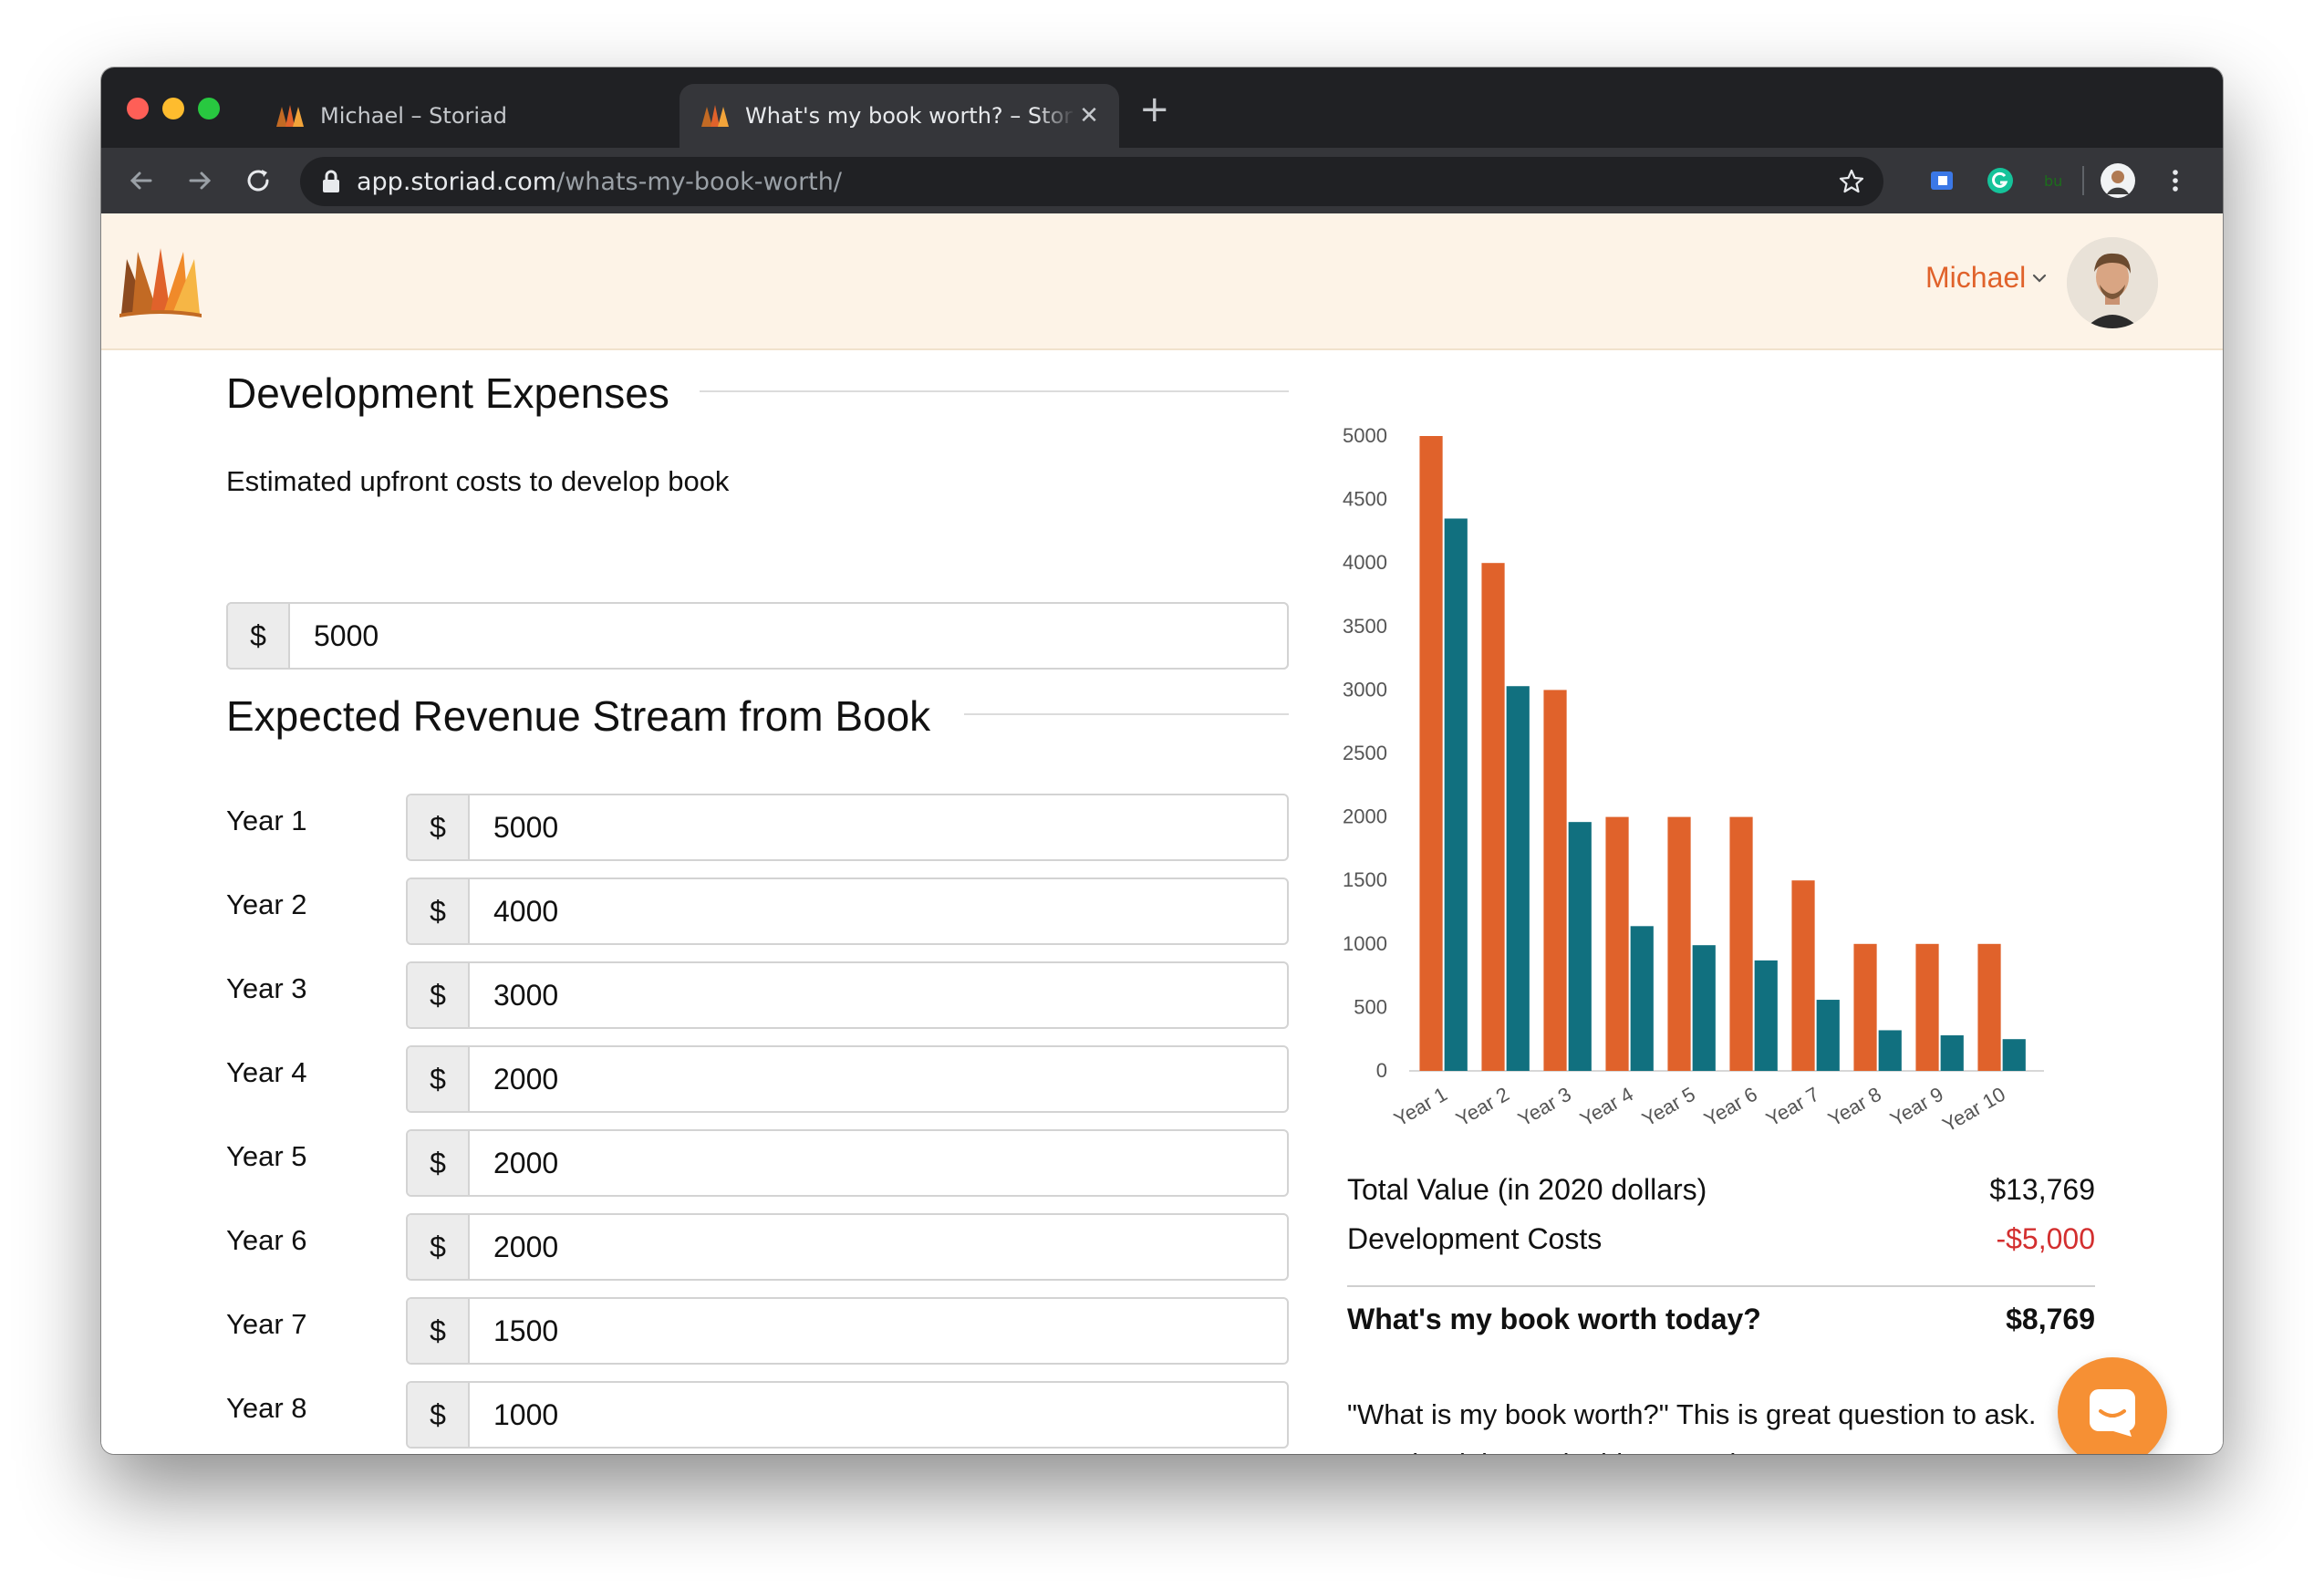  I want to click on y-tick-label: 0, so click(1381, 1070).